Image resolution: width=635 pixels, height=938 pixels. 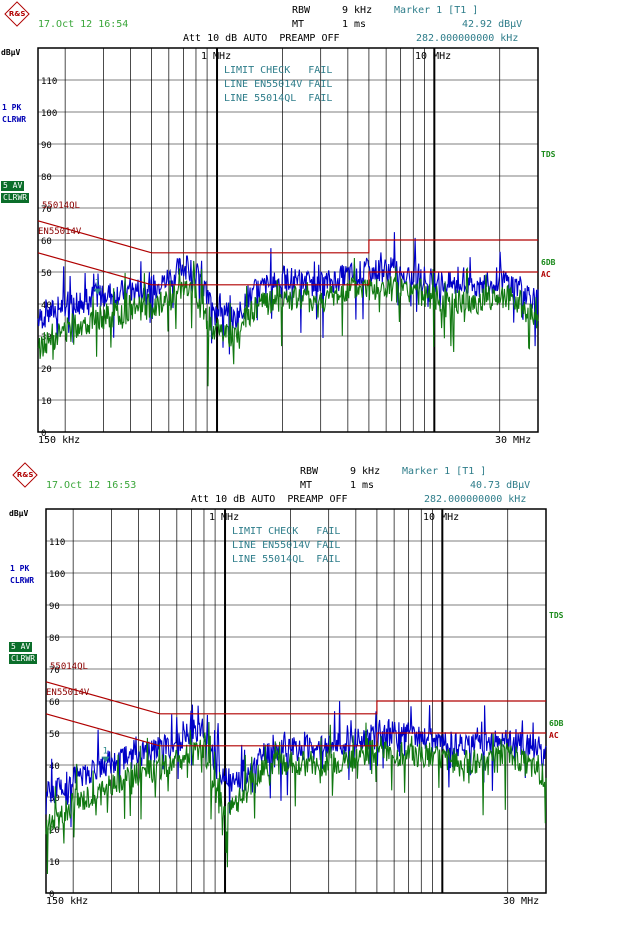 What do you see at coordinates (91, 485) in the screenshot?
I see `timestamp: 17.Oct 12 16:53` at bounding box center [91, 485].